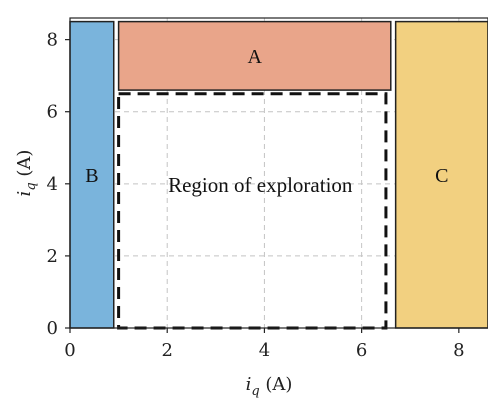 The image size is (488, 402). Describe the element at coordinates (52, 256) in the screenshot. I see `y-tick-label: 2` at that location.